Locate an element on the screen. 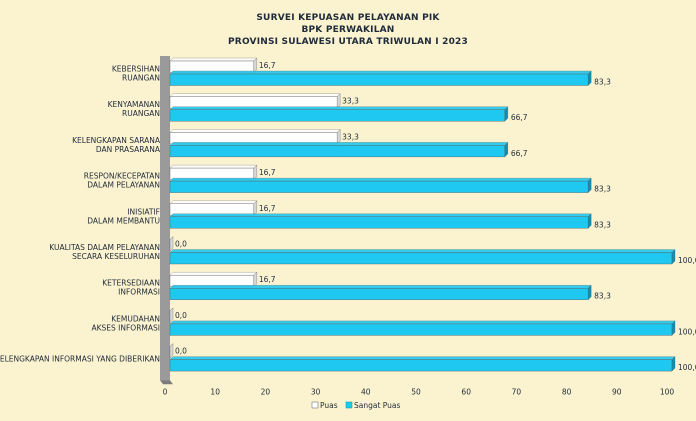 This screenshot has height=421, width=696. chart-title-line-1: SURVEI KEPUASAN PELAYANAN PIK is located at coordinates (348, 18).